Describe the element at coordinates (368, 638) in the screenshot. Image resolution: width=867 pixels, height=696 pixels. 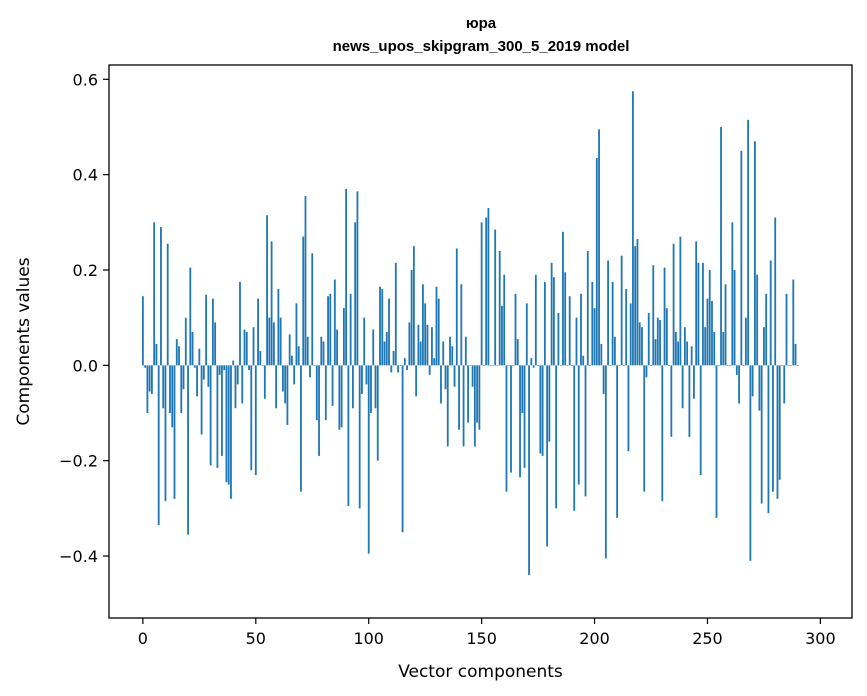
I see `x-tick-label: 100` at that location.